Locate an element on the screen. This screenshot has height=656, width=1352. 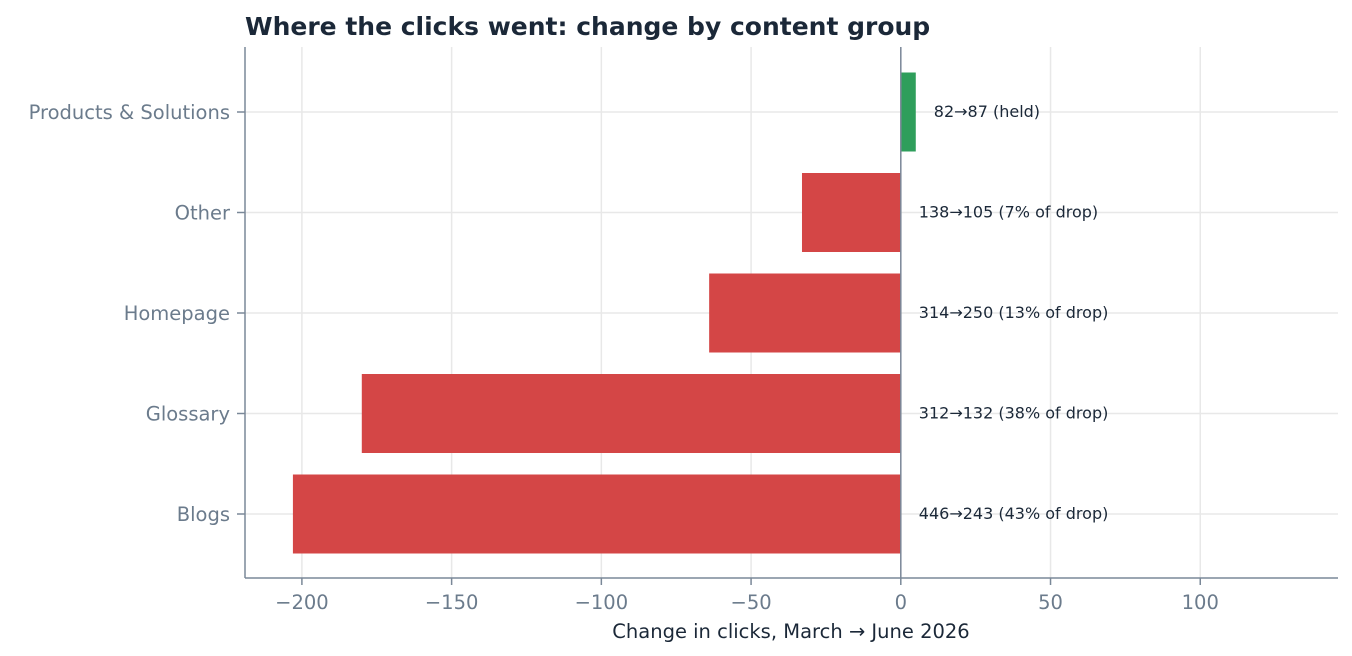
category-label: Blogs is located at coordinates (203, 514).